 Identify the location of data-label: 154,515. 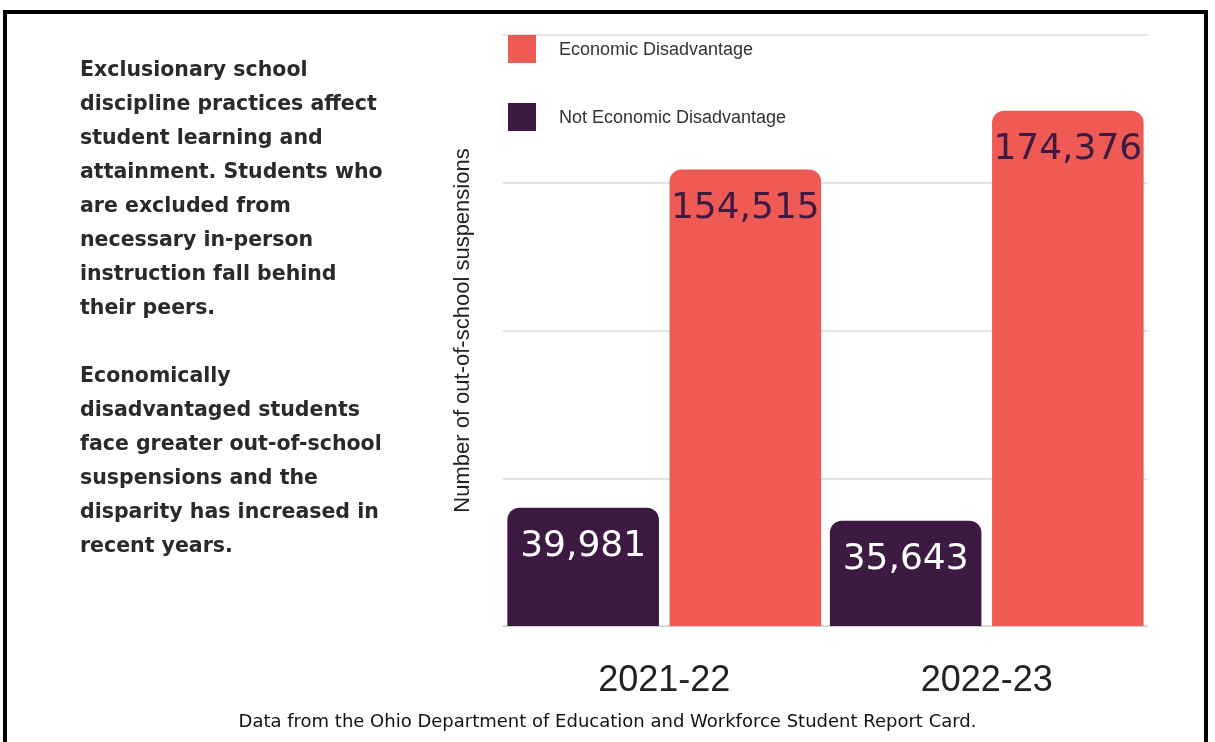
(745, 205).